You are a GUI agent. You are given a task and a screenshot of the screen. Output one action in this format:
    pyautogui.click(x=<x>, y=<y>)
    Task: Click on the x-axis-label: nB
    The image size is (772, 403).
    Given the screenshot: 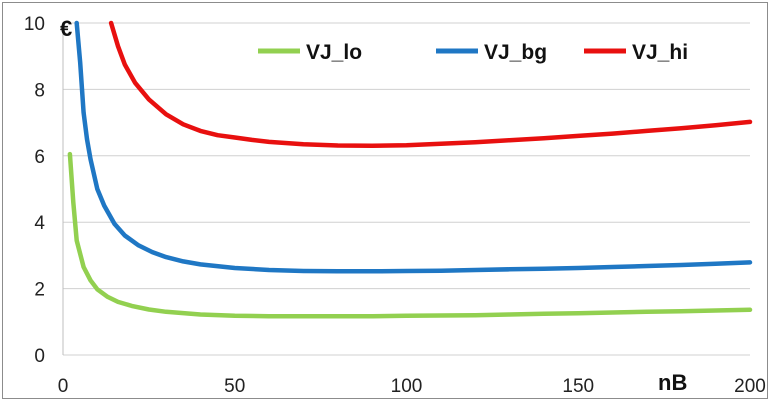 What is the action you would take?
    pyautogui.click(x=672, y=382)
    